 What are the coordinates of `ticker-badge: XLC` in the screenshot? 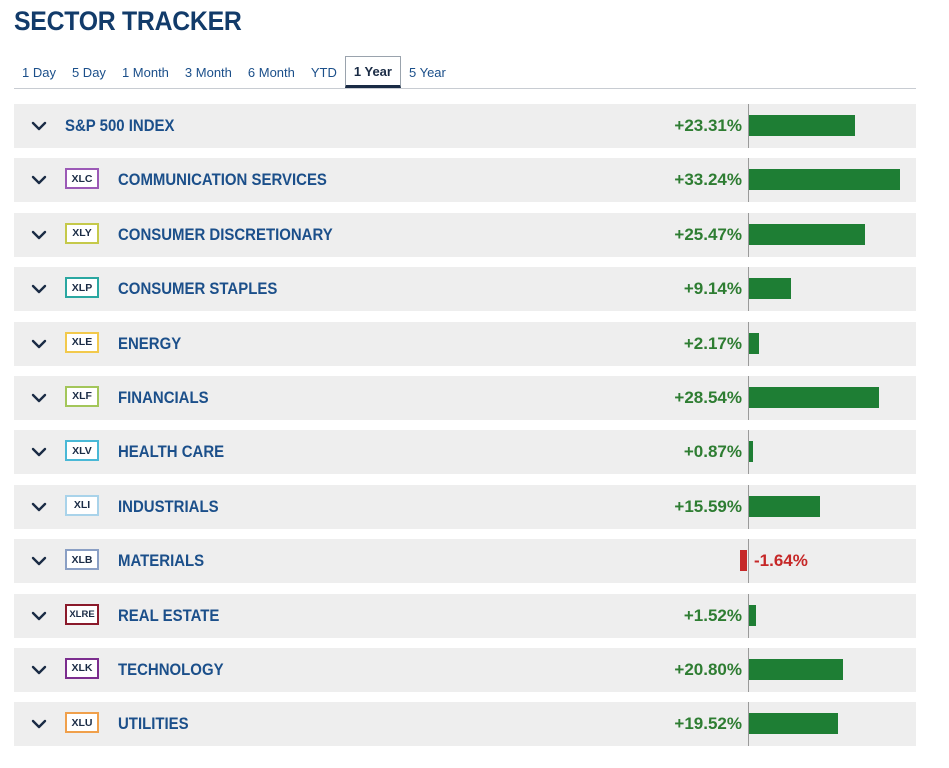 It's located at (82, 179).